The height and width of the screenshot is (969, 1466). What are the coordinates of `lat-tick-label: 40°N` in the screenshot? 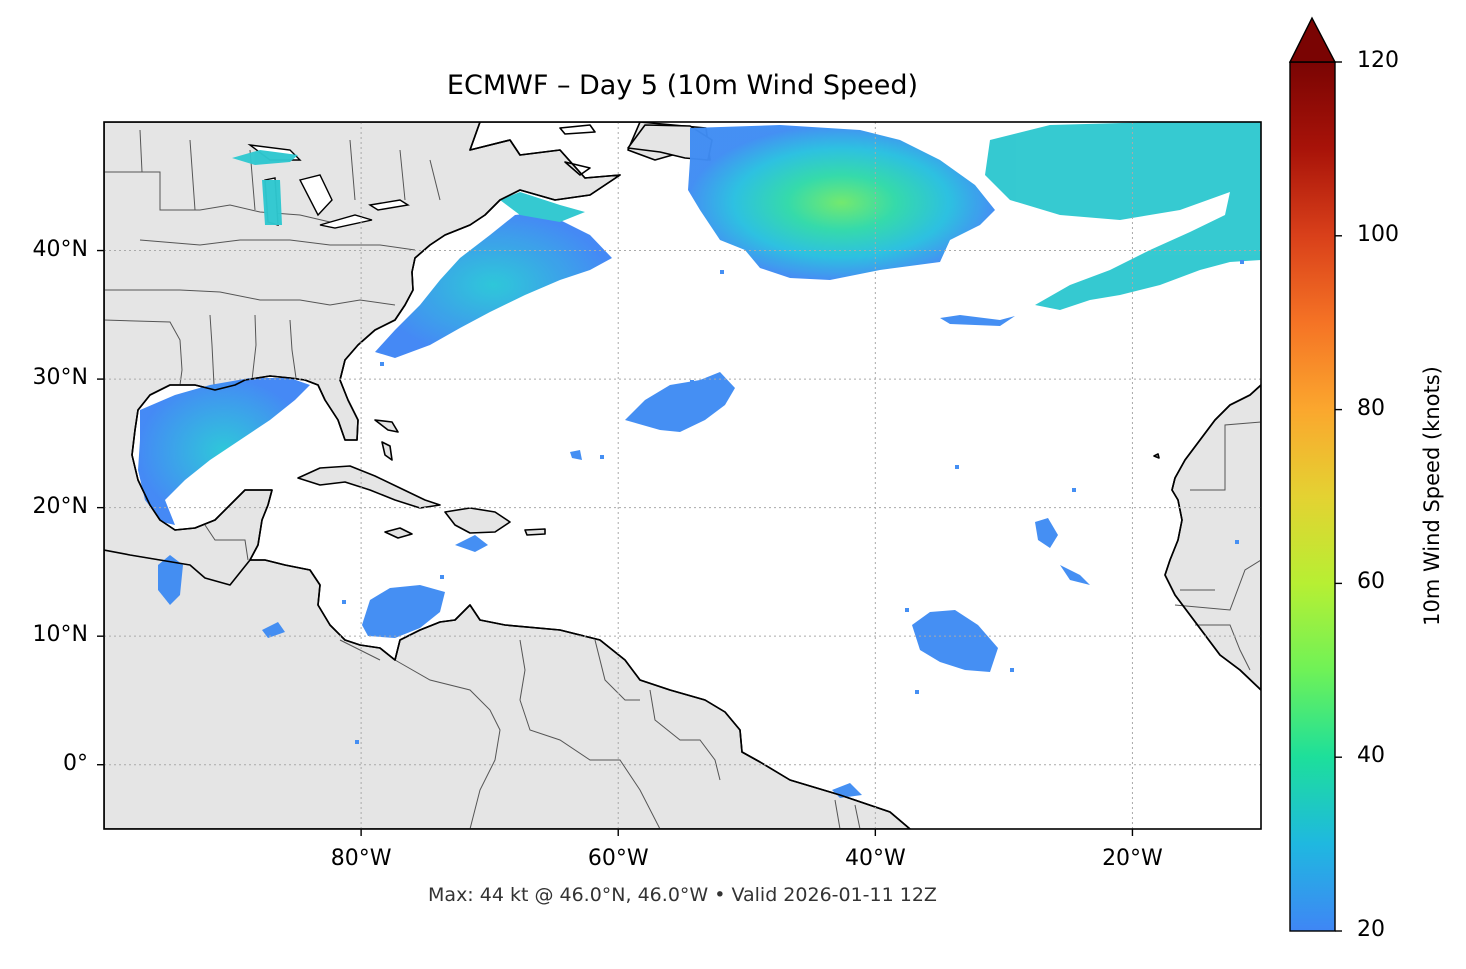 It's located at (60, 249).